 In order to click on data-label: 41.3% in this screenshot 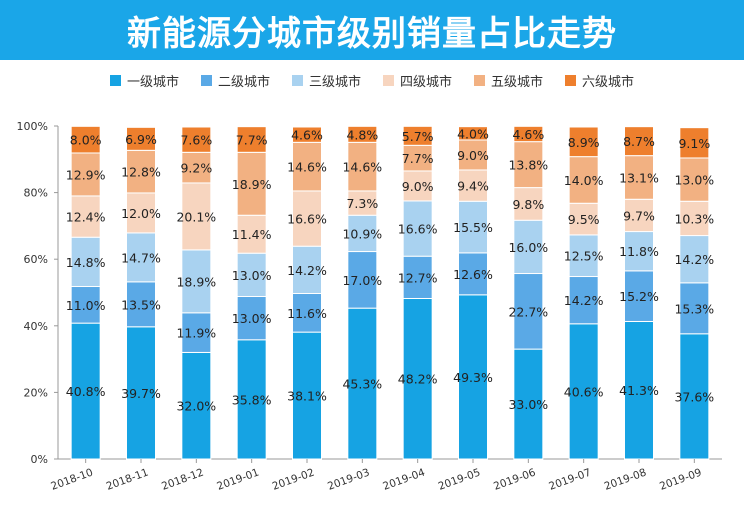, I will do `click(639, 390)`.